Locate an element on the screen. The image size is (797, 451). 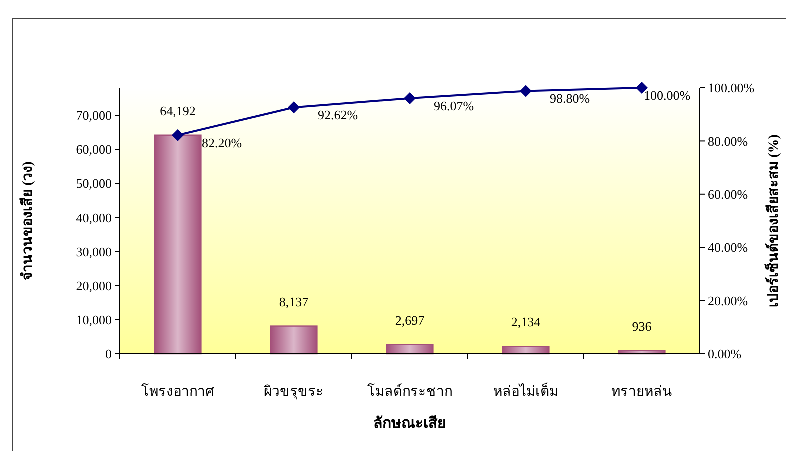
y-axis-title: จำนวนของเสีย (วง) is located at coordinates (28, 220).